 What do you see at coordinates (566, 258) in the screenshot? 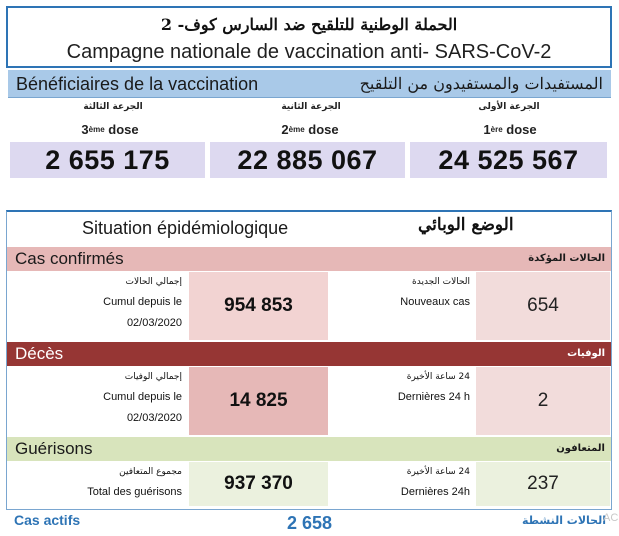
I see `confirmed-label-ar: الحالات المؤكدة` at bounding box center [566, 258].